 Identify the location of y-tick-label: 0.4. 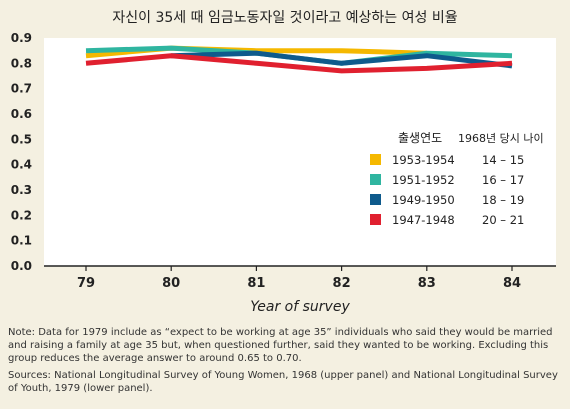
(21, 165).